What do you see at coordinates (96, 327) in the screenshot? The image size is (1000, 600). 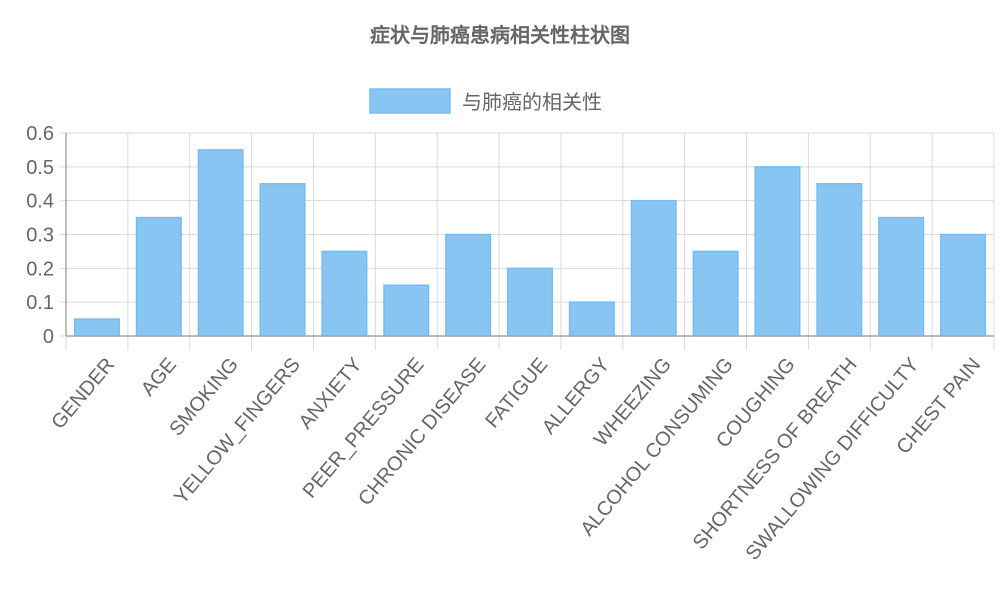 I see `bar-gender` at bounding box center [96, 327].